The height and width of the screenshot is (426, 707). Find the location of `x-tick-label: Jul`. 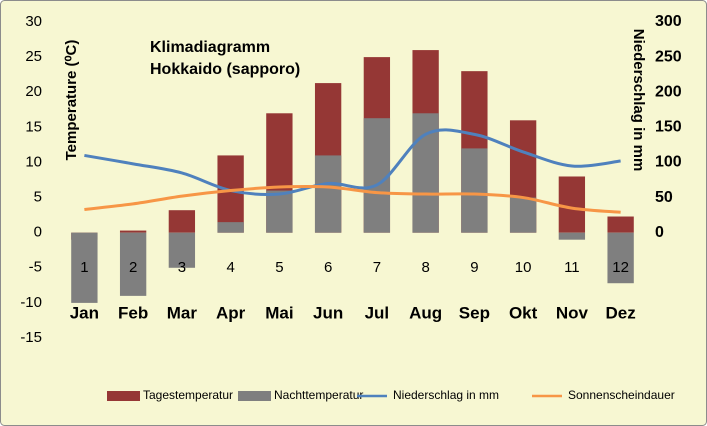

x-tick-label: Jul is located at coordinates (377, 312).